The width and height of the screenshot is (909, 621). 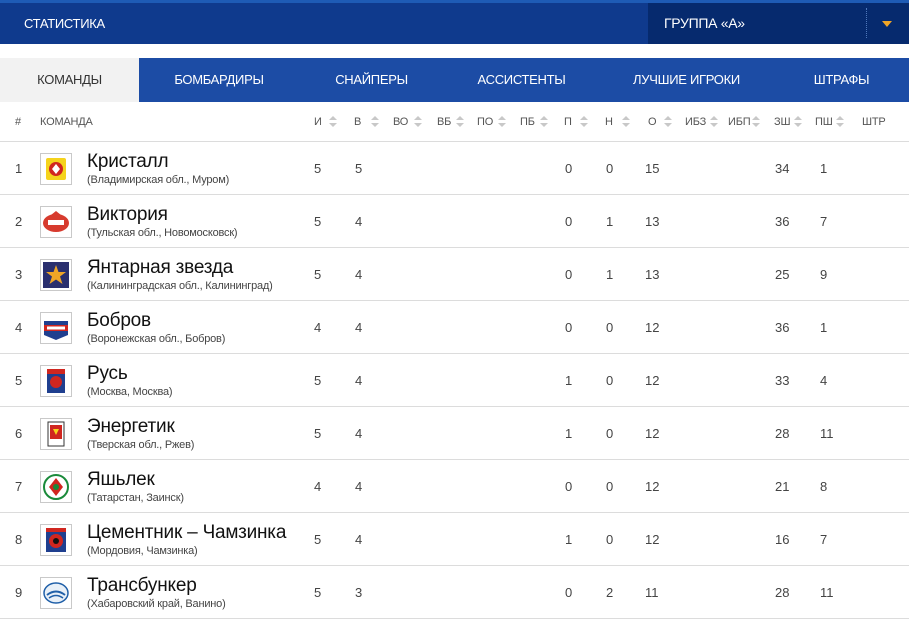 I want to click on page-title: СТАТИСТИКА, so click(x=64, y=23).